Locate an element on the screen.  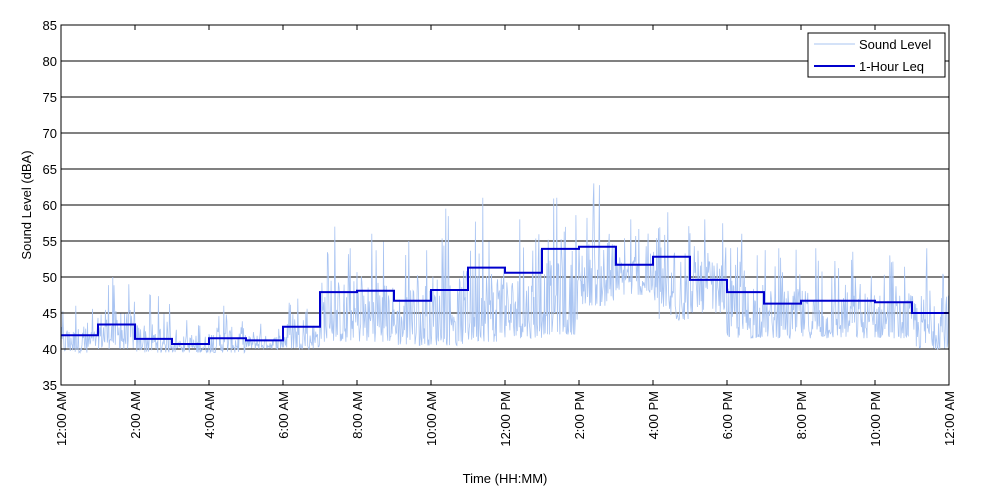
x-tick-label: 4:00 AM is located at coordinates (209, 415).